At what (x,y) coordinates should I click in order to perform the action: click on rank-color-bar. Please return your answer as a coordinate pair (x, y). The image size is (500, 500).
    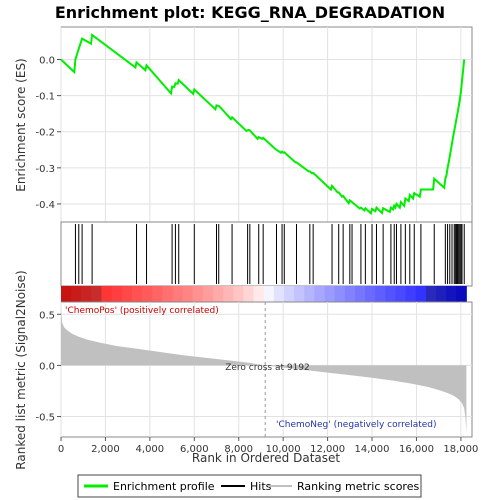
    Looking at the image, I should click on (264, 294).